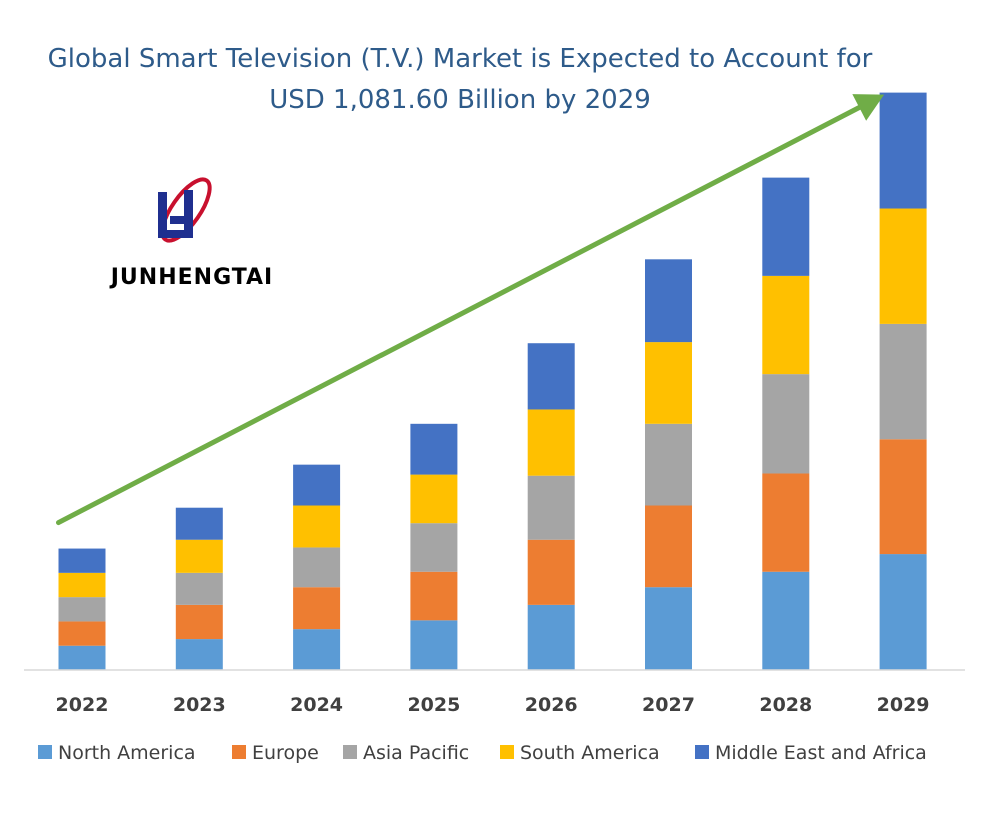 This screenshot has height=819, width=997. Describe the element at coordinates (668, 301) in the screenshot. I see `bar-middle-east-and-africa-2027` at that location.